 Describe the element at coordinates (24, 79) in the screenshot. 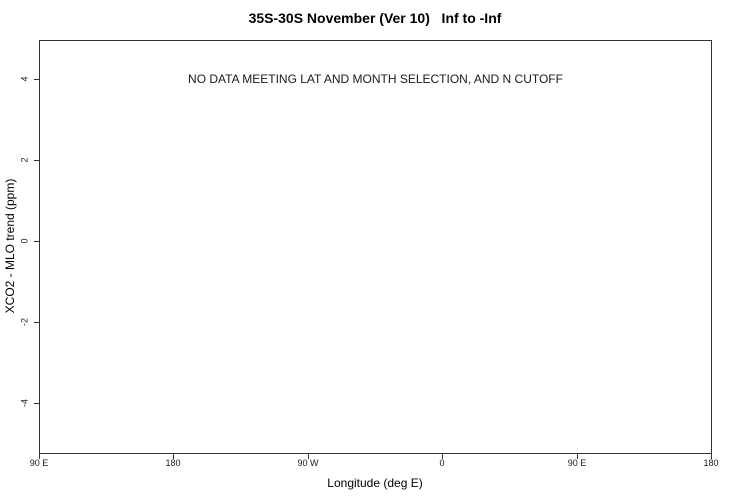

I see `y-tick-label: 4` at that location.